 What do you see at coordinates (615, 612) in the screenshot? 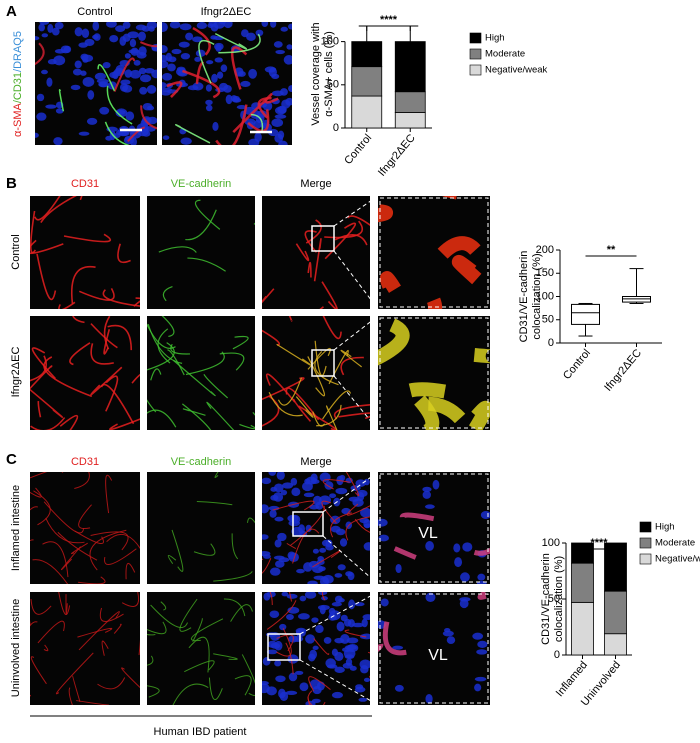
I see `bar-segment` at bounding box center [615, 612].